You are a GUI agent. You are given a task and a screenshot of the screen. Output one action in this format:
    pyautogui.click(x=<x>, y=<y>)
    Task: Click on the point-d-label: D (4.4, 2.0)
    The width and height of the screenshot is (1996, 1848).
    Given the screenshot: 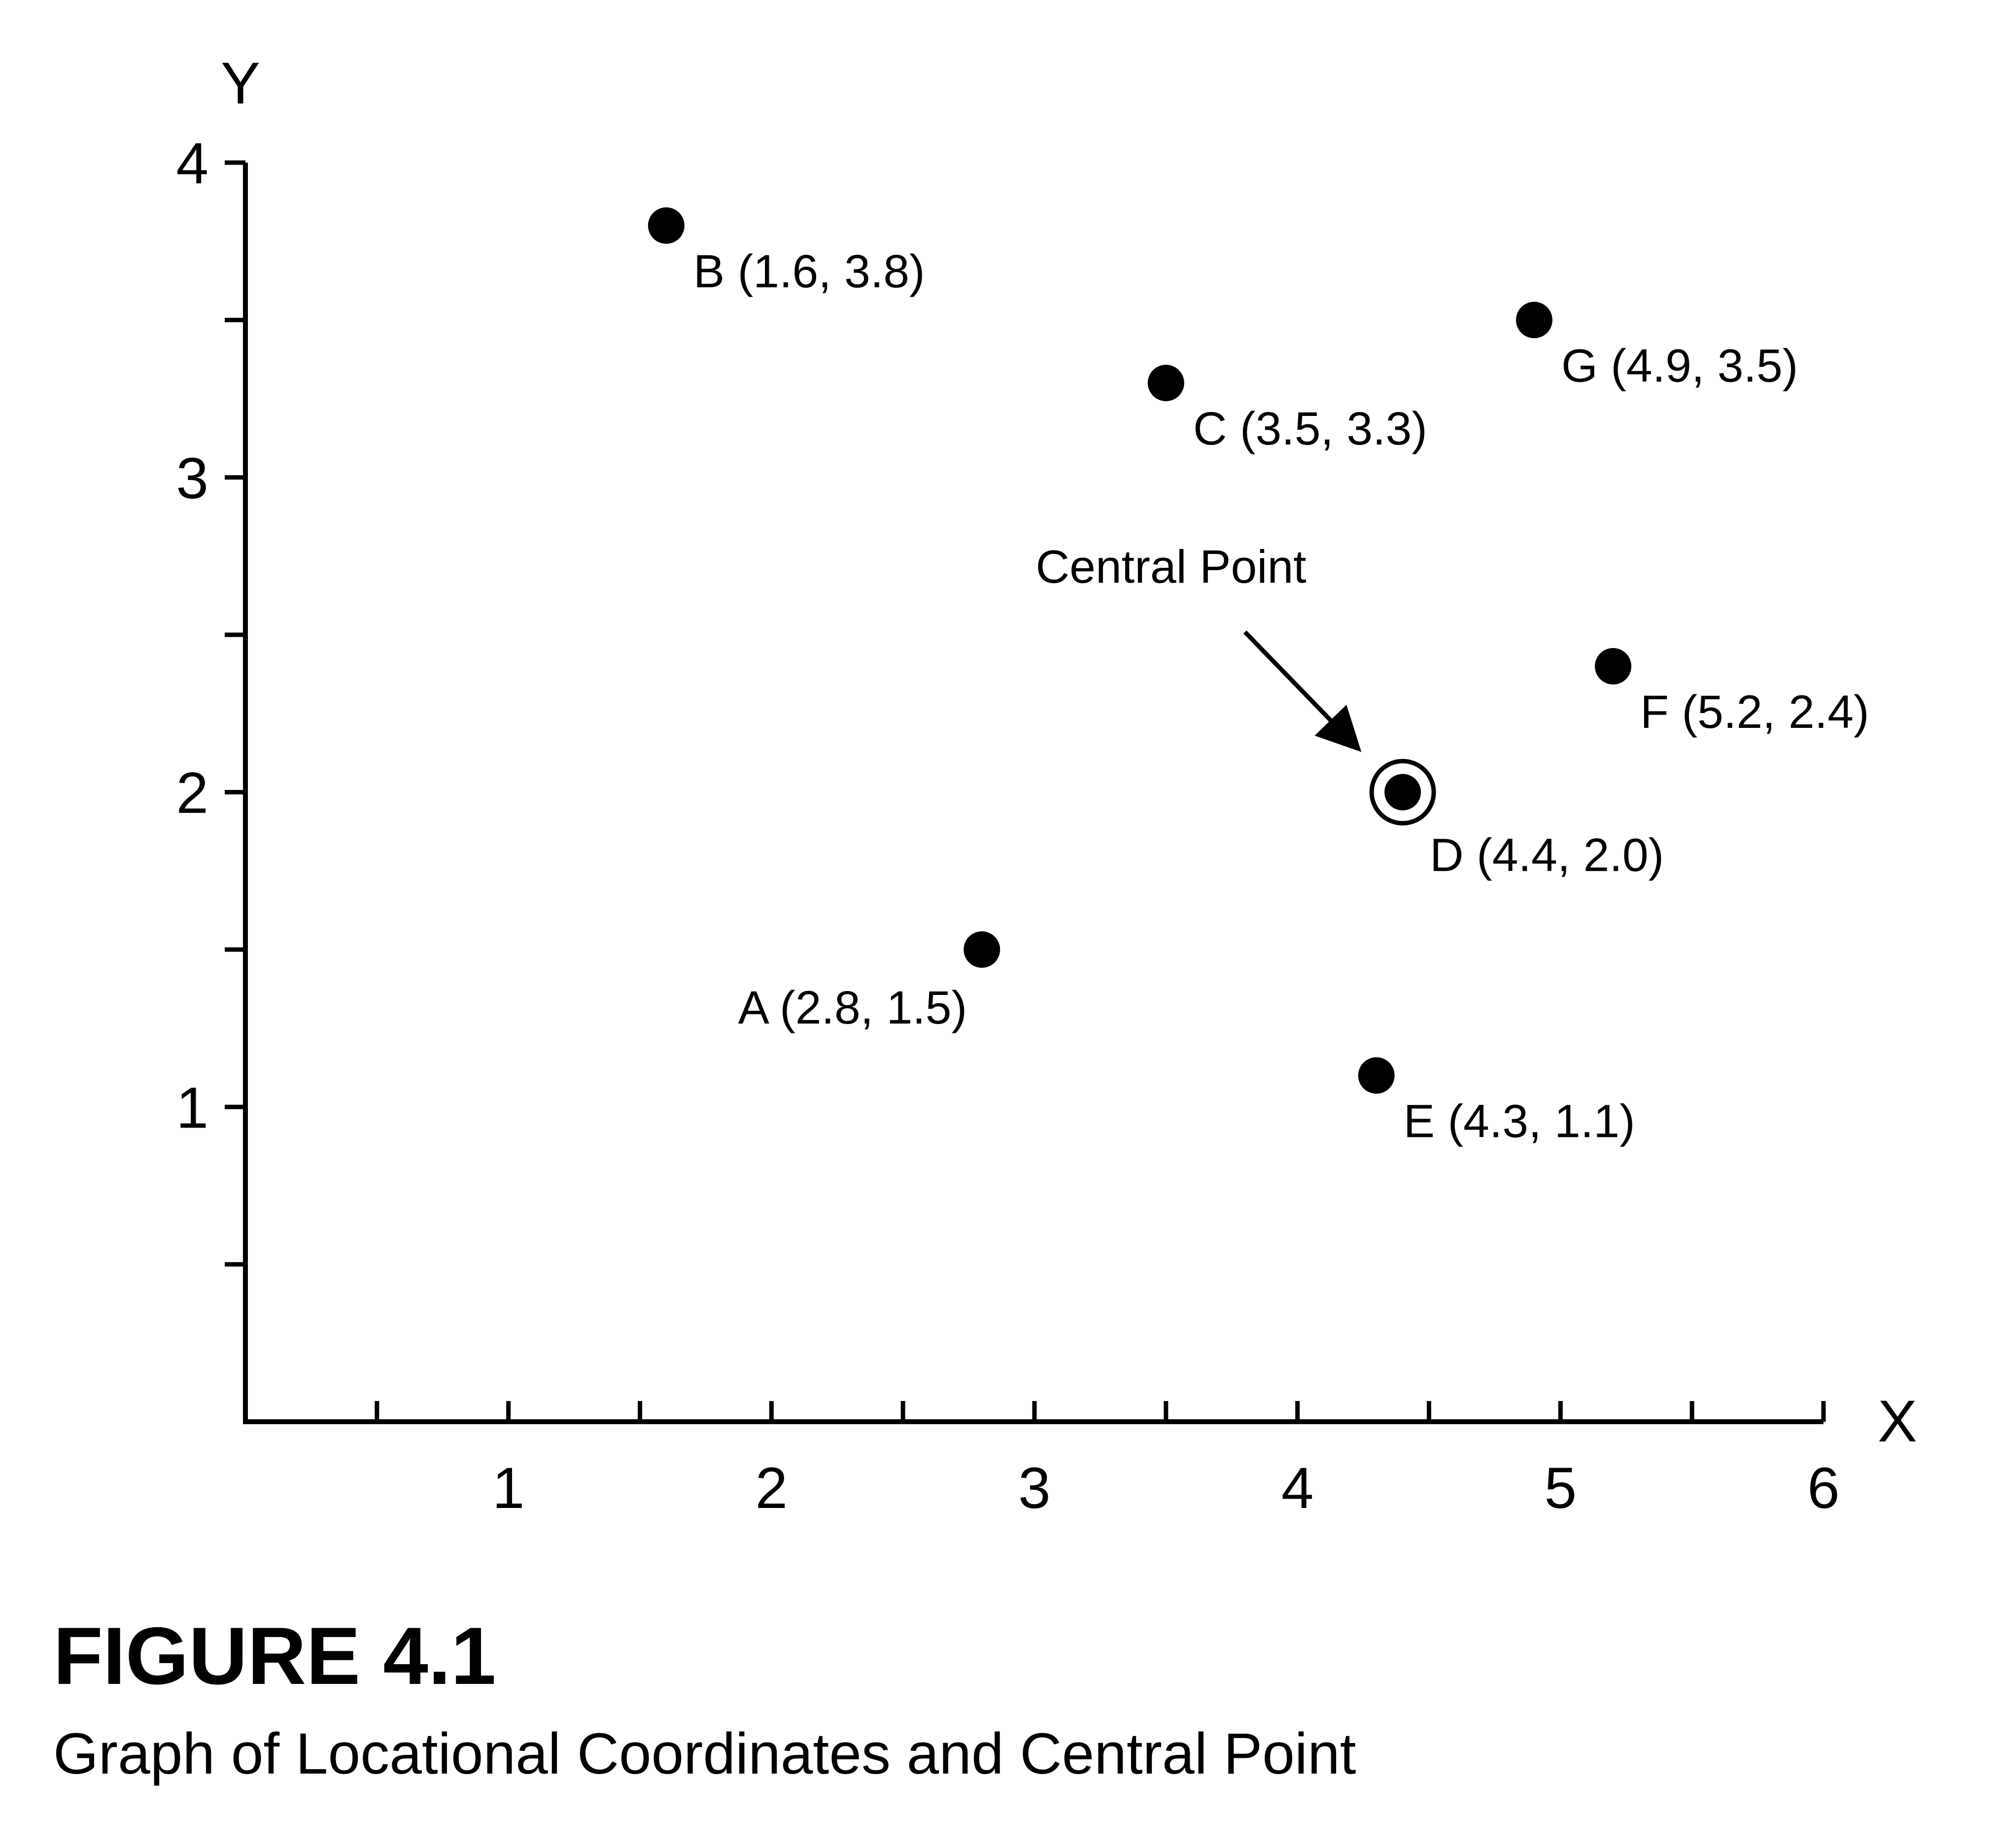 What is the action you would take?
    pyautogui.click(x=1547, y=855)
    